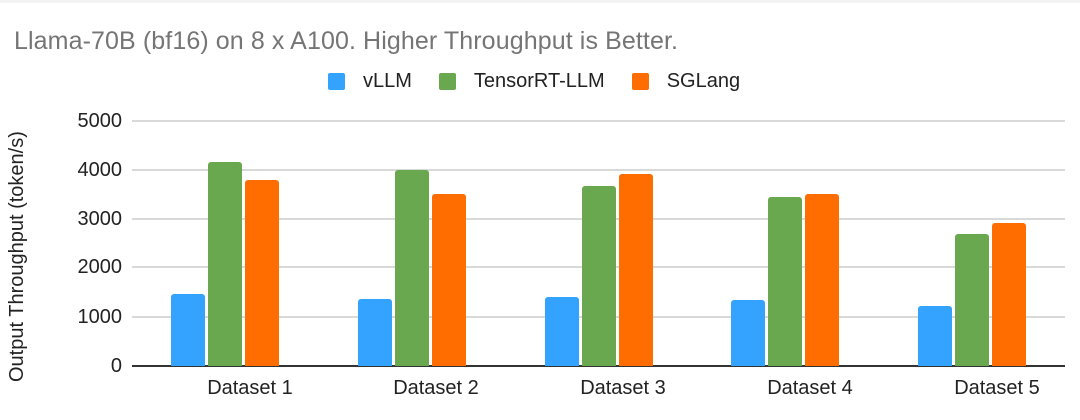 The width and height of the screenshot is (1080, 420). Describe the element at coordinates (100, 267) in the screenshot. I see `y-tick: 2000` at that location.